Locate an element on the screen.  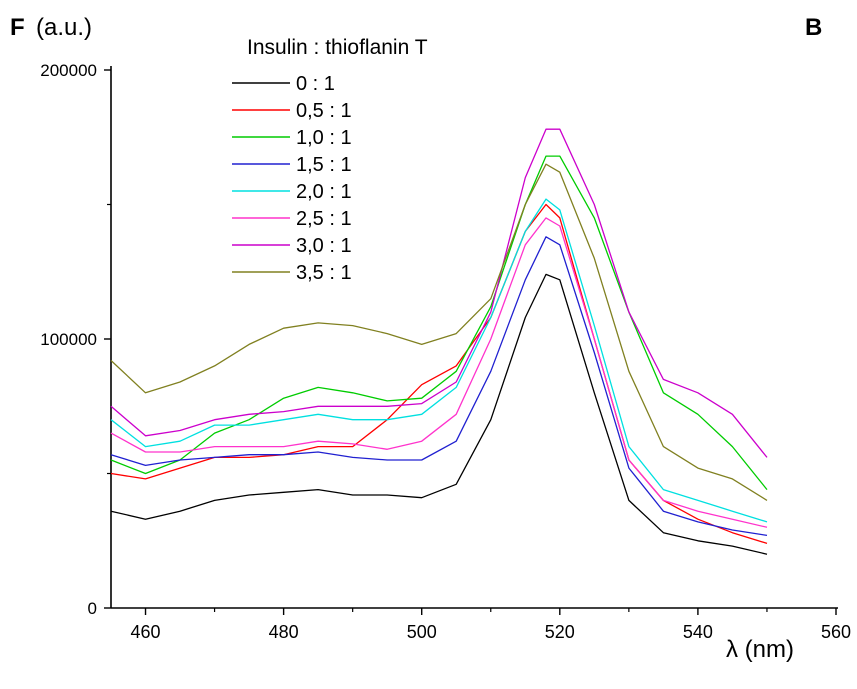
legend-title: Insulin : thioflanin T is located at coordinates (337, 47).